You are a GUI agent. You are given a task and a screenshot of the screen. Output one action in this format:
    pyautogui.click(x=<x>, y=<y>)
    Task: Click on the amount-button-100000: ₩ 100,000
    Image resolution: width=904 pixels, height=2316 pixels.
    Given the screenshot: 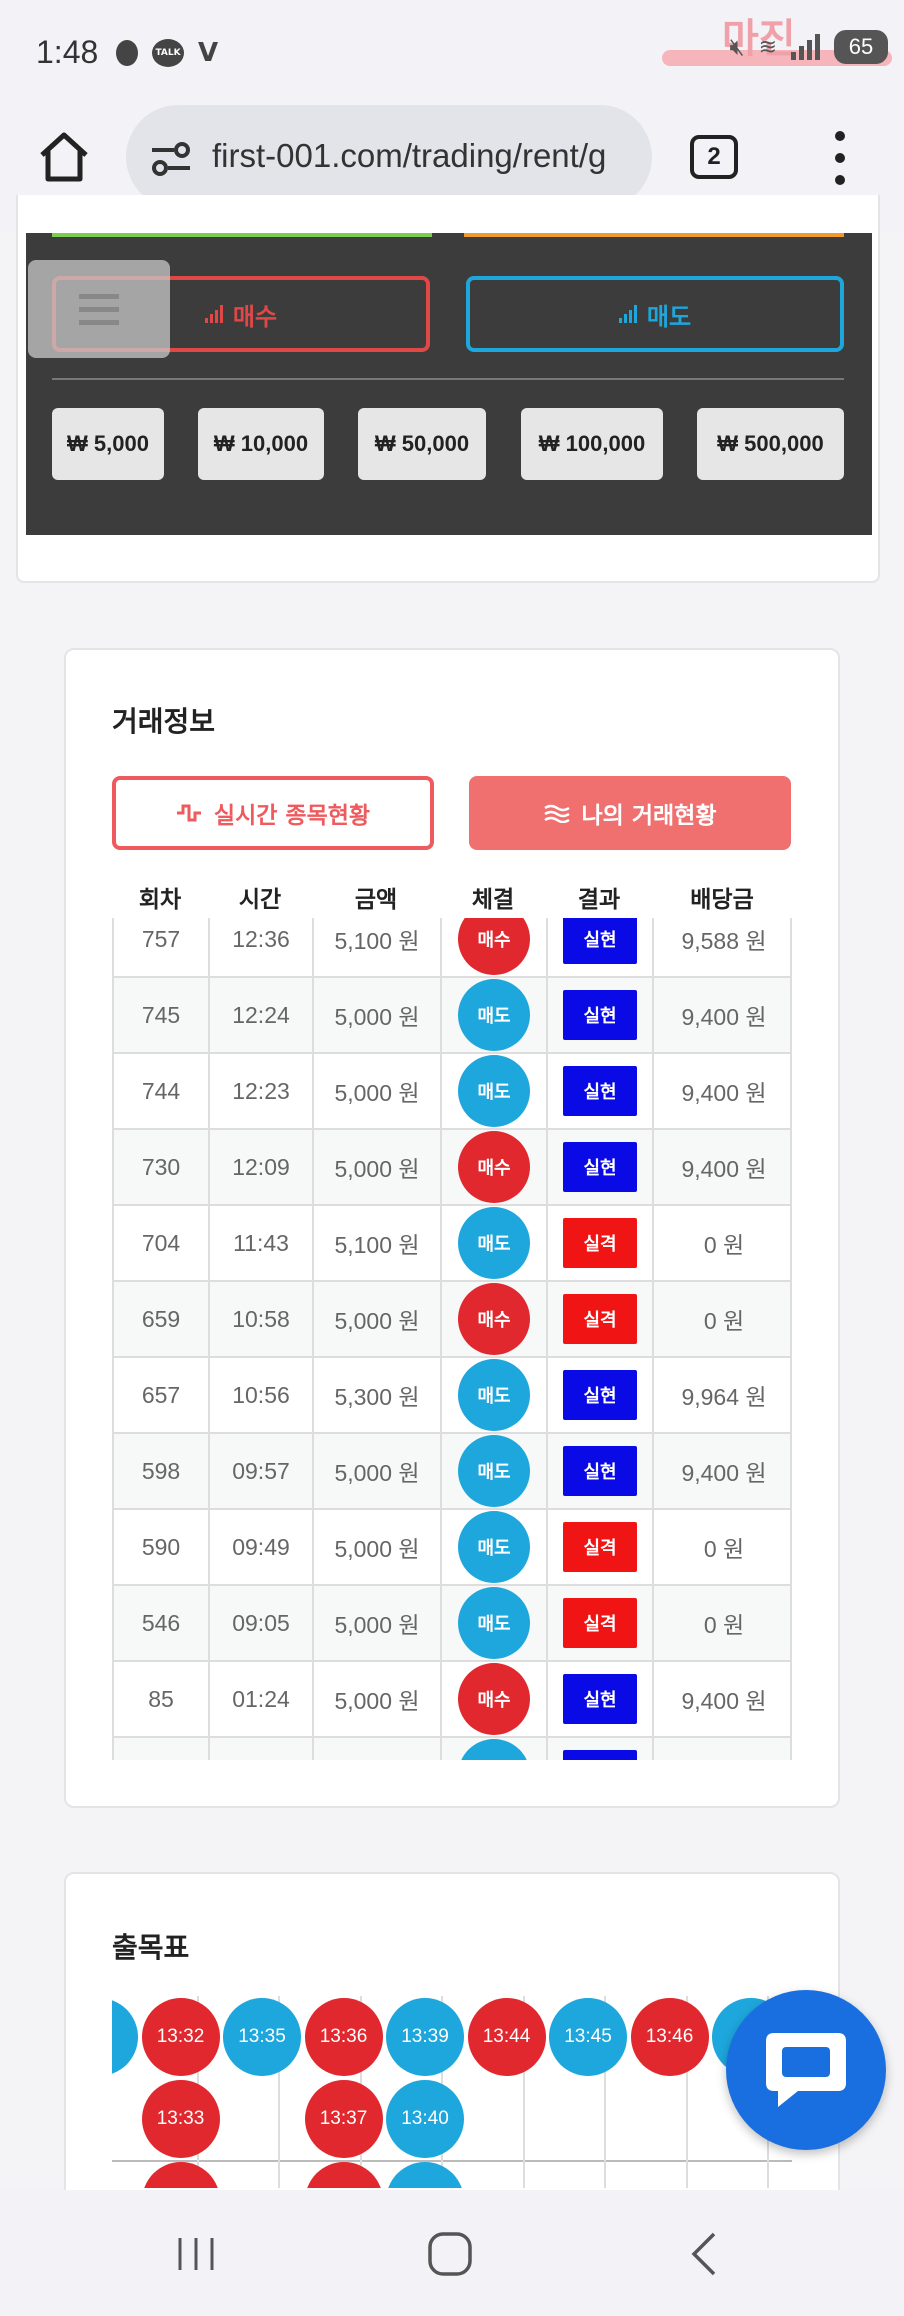 What is the action you would take?
    pyautogui.click(x=592, y=444)
    